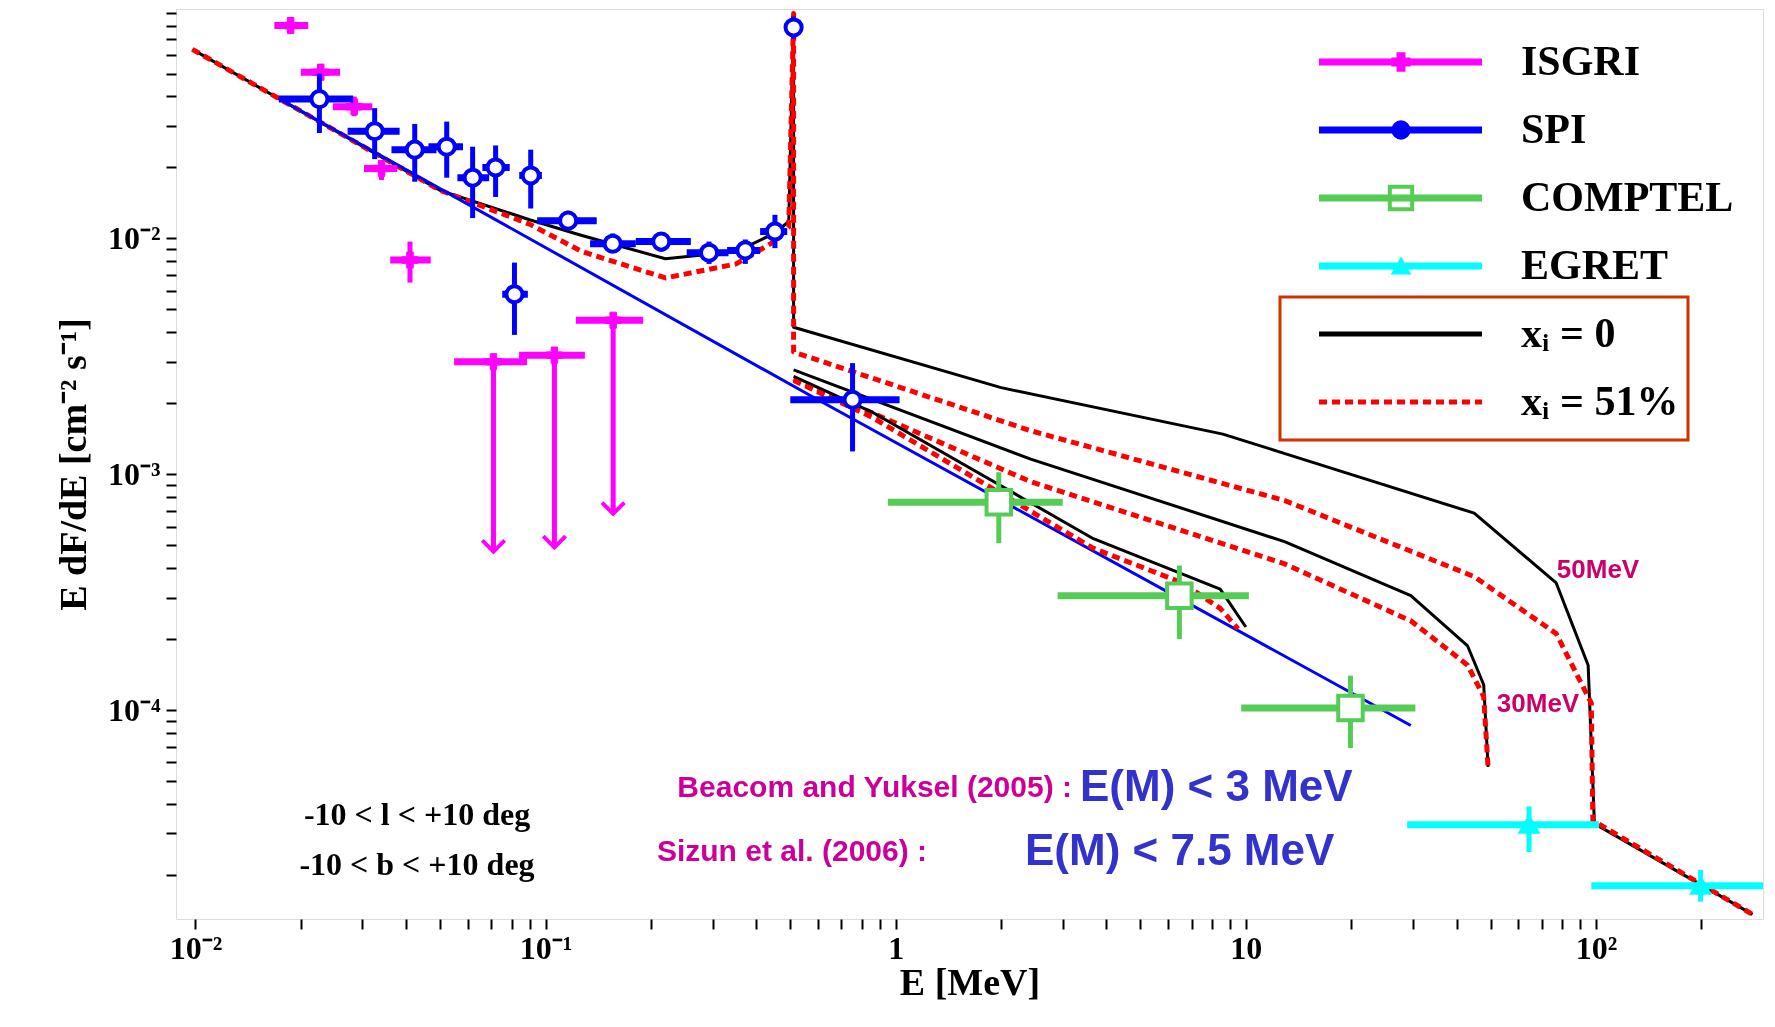 This screenshot has height=1027, width=1775. I want to click on x-tick-label: 10², so click(1596, 947).